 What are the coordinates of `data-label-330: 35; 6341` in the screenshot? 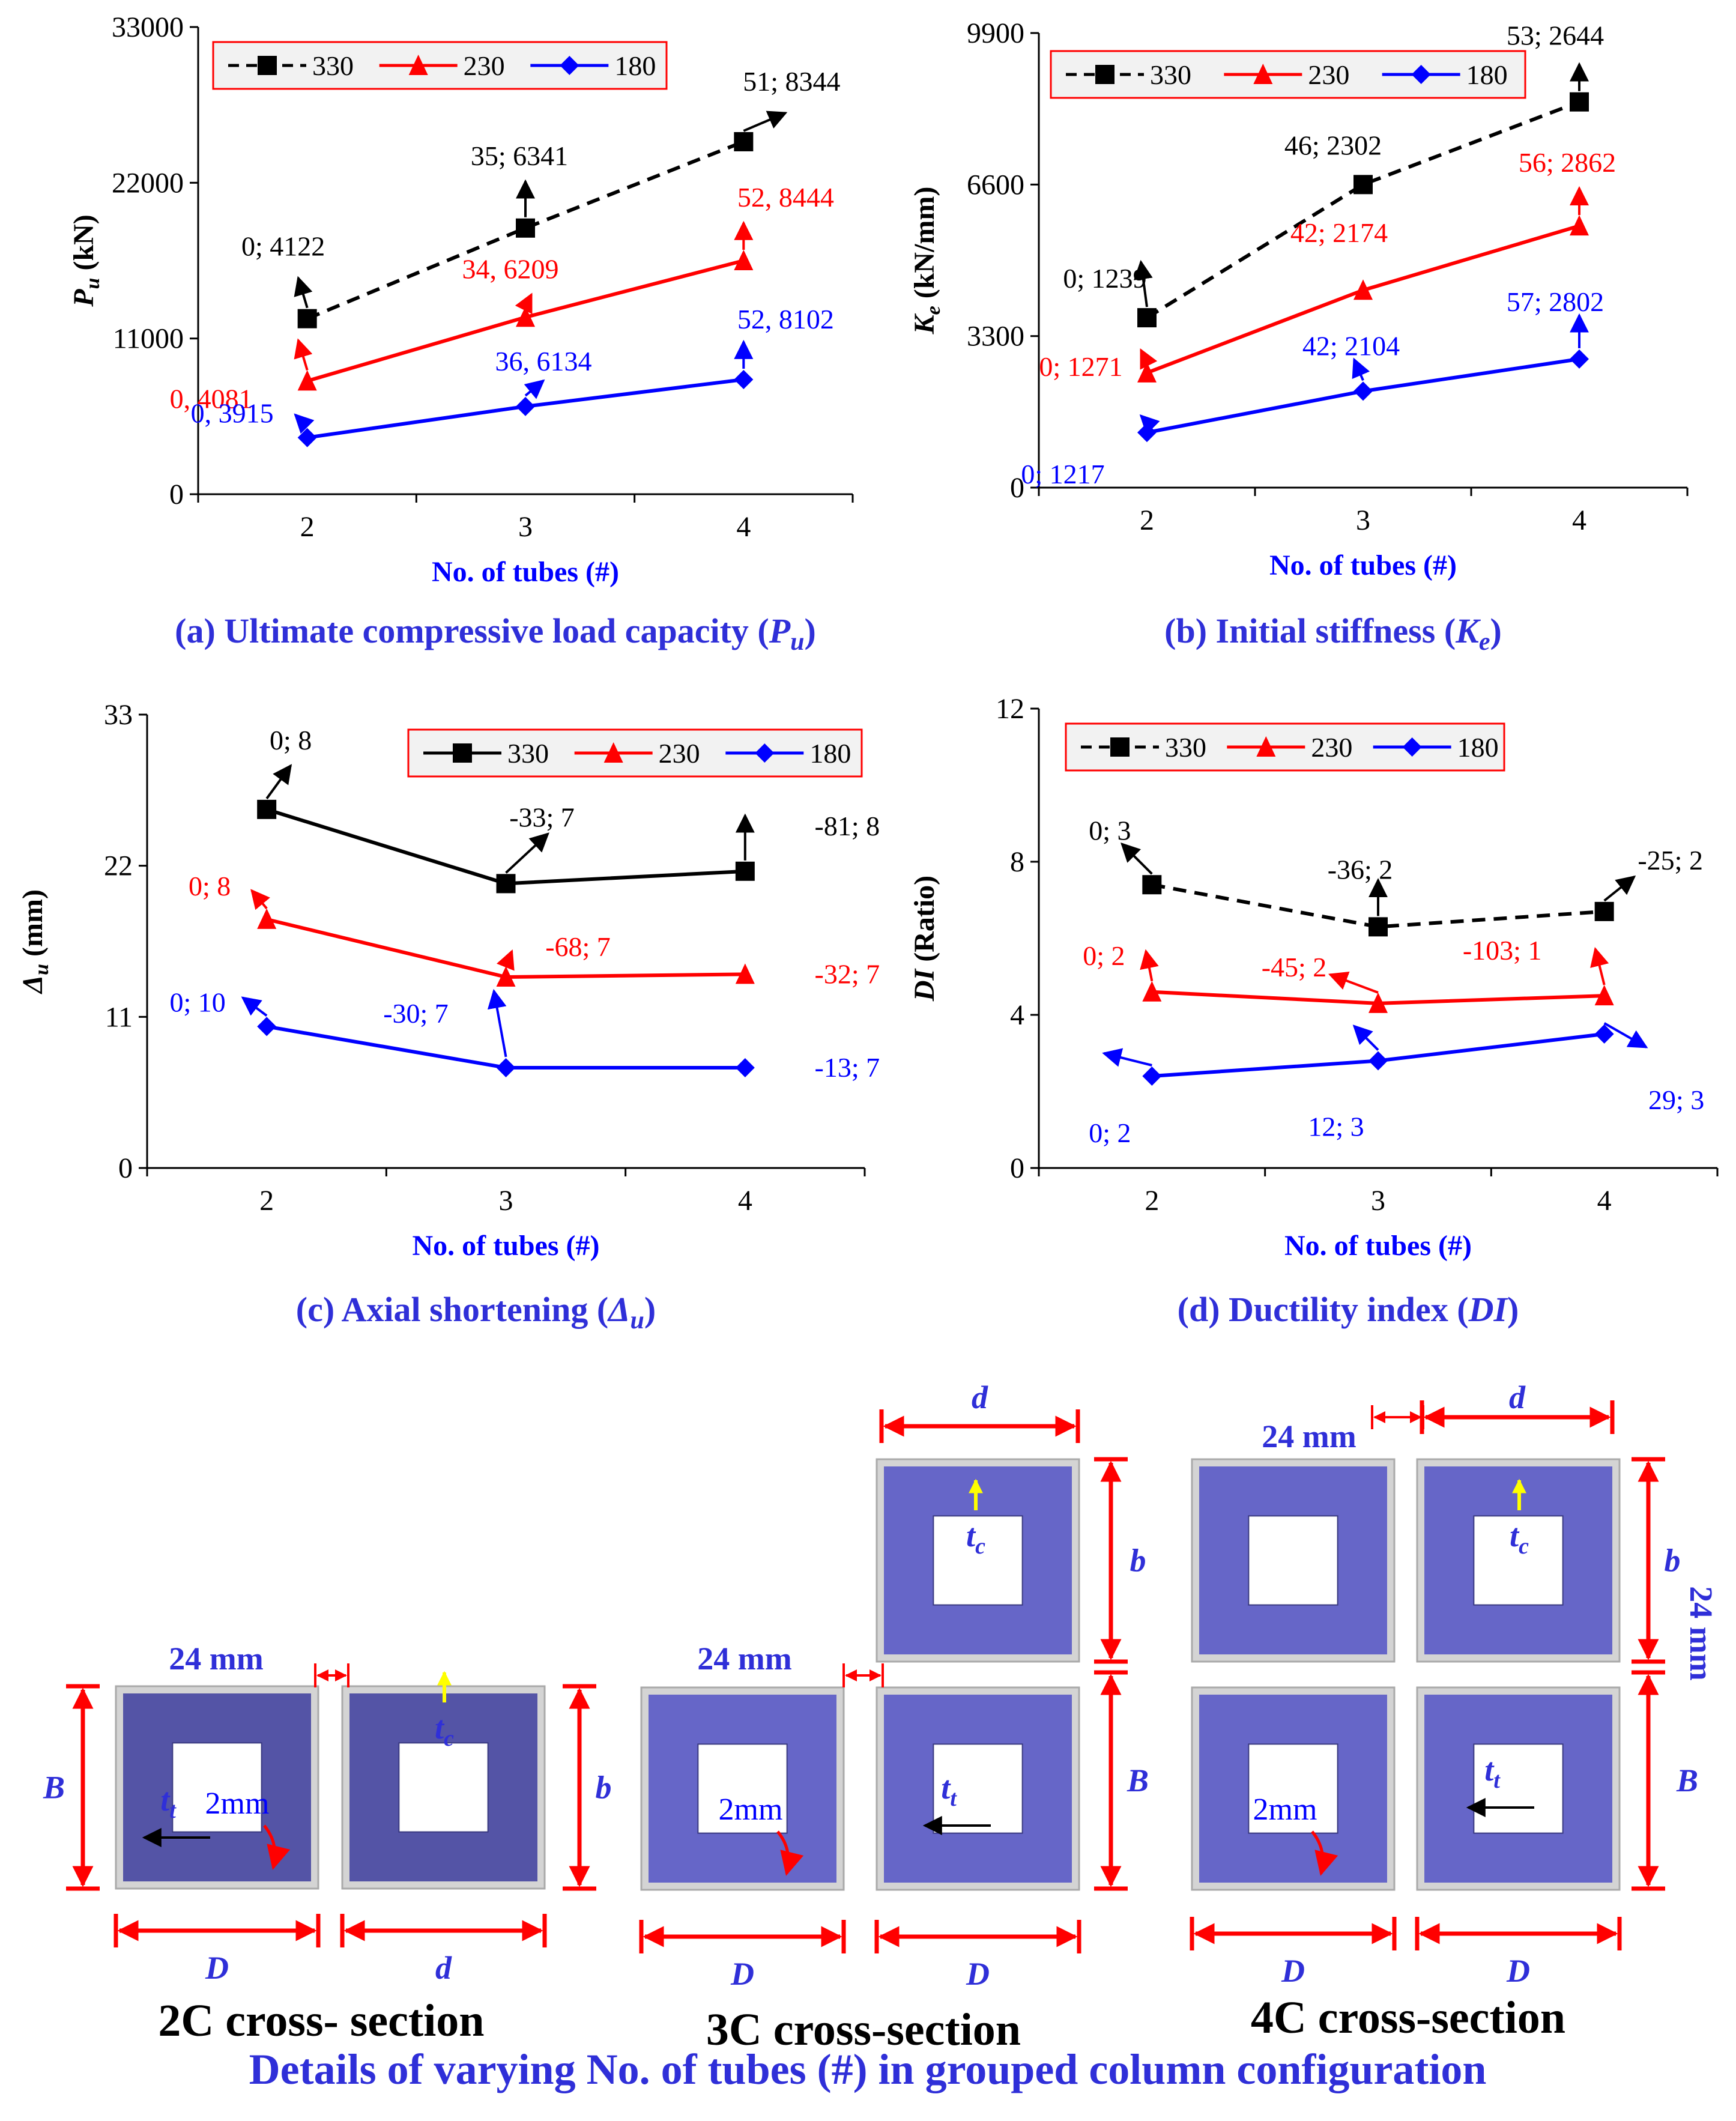 It's located at (519, 156).